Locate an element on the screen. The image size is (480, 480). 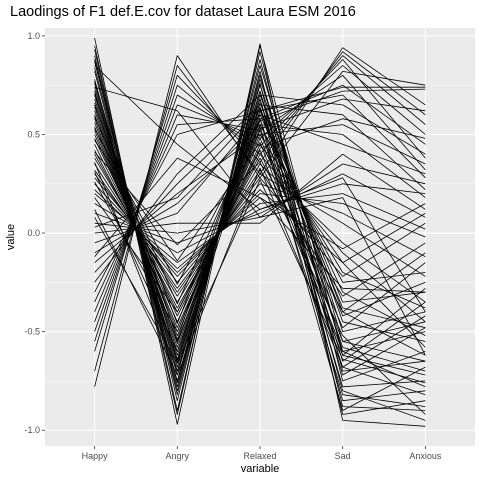
y-axis: -1.0 -0.5 0.0 0.5 1.0 is located at coordinates (34, 233).